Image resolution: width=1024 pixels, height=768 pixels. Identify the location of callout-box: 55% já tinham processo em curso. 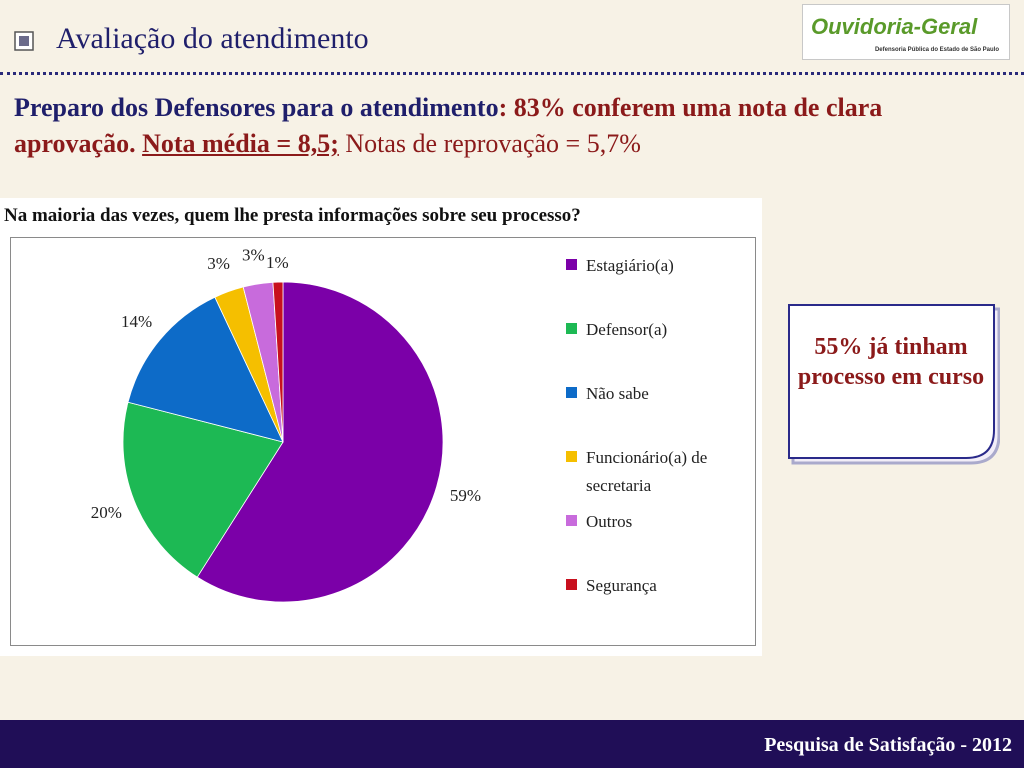
(893, 383).